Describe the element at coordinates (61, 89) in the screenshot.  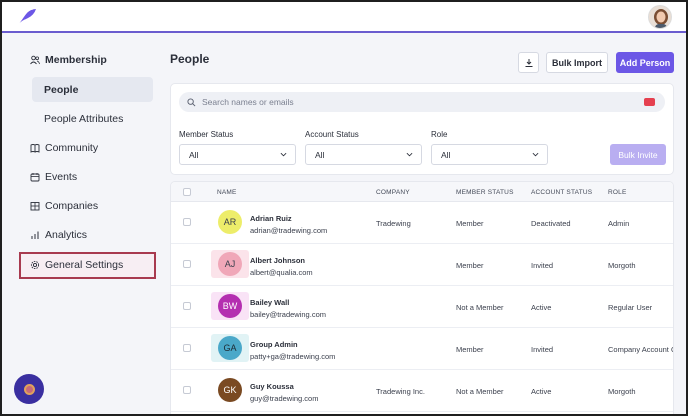
I see `sidebar-item-label: People` at that location.